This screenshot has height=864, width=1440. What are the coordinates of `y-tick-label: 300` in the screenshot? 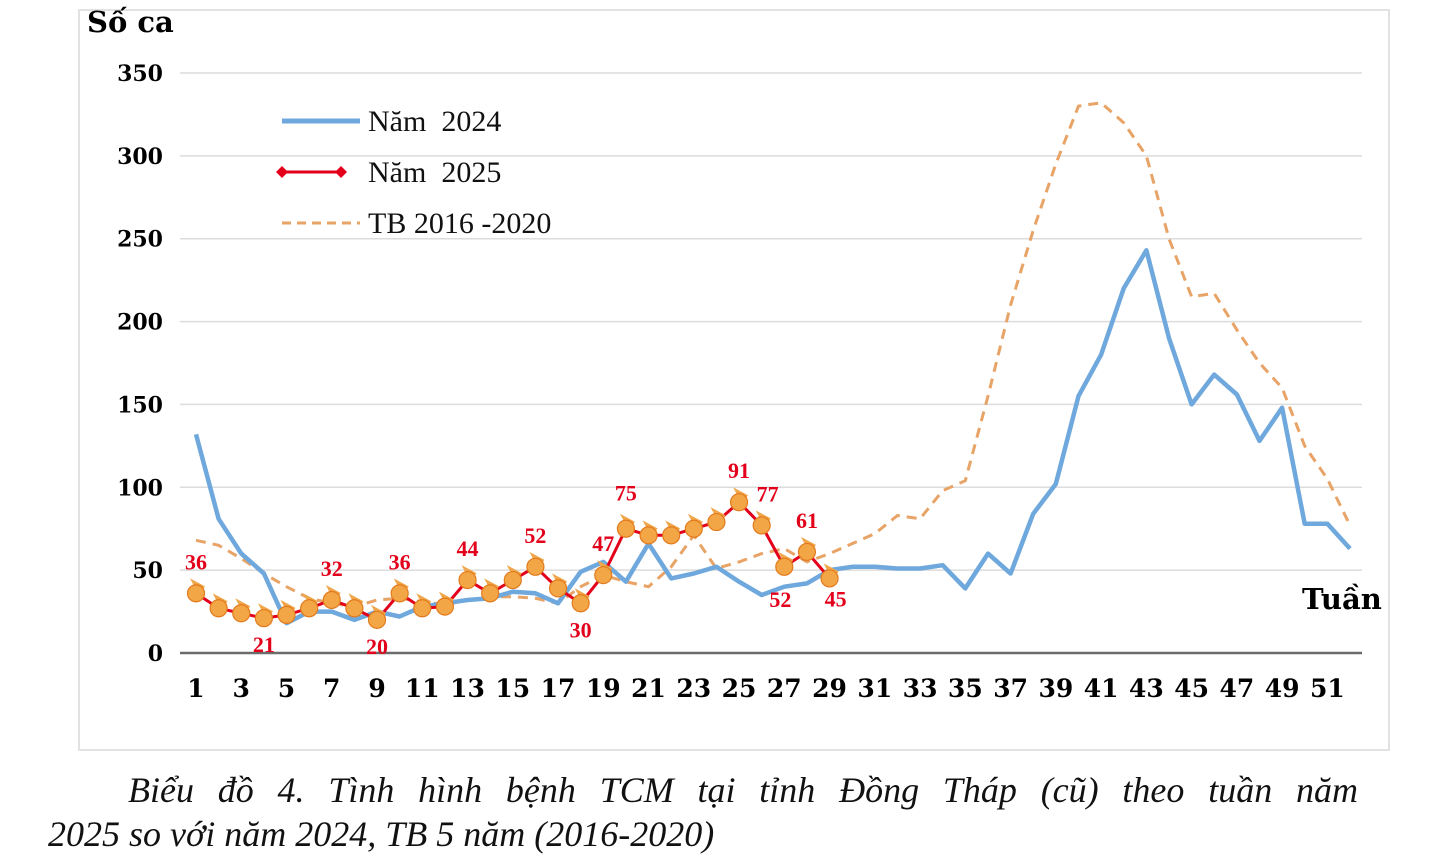 It's located at (140, 157).